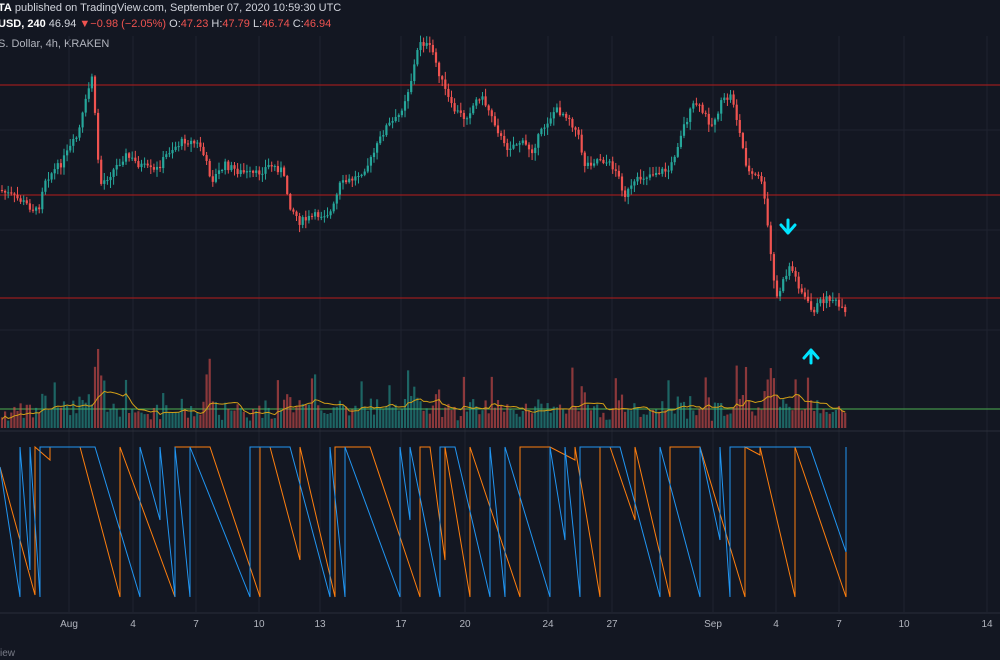 This screenshot has height=660, width=1000. I want to click on symbol-description: S. Dollar, 4h, KRAKEN, so click(55, 44).